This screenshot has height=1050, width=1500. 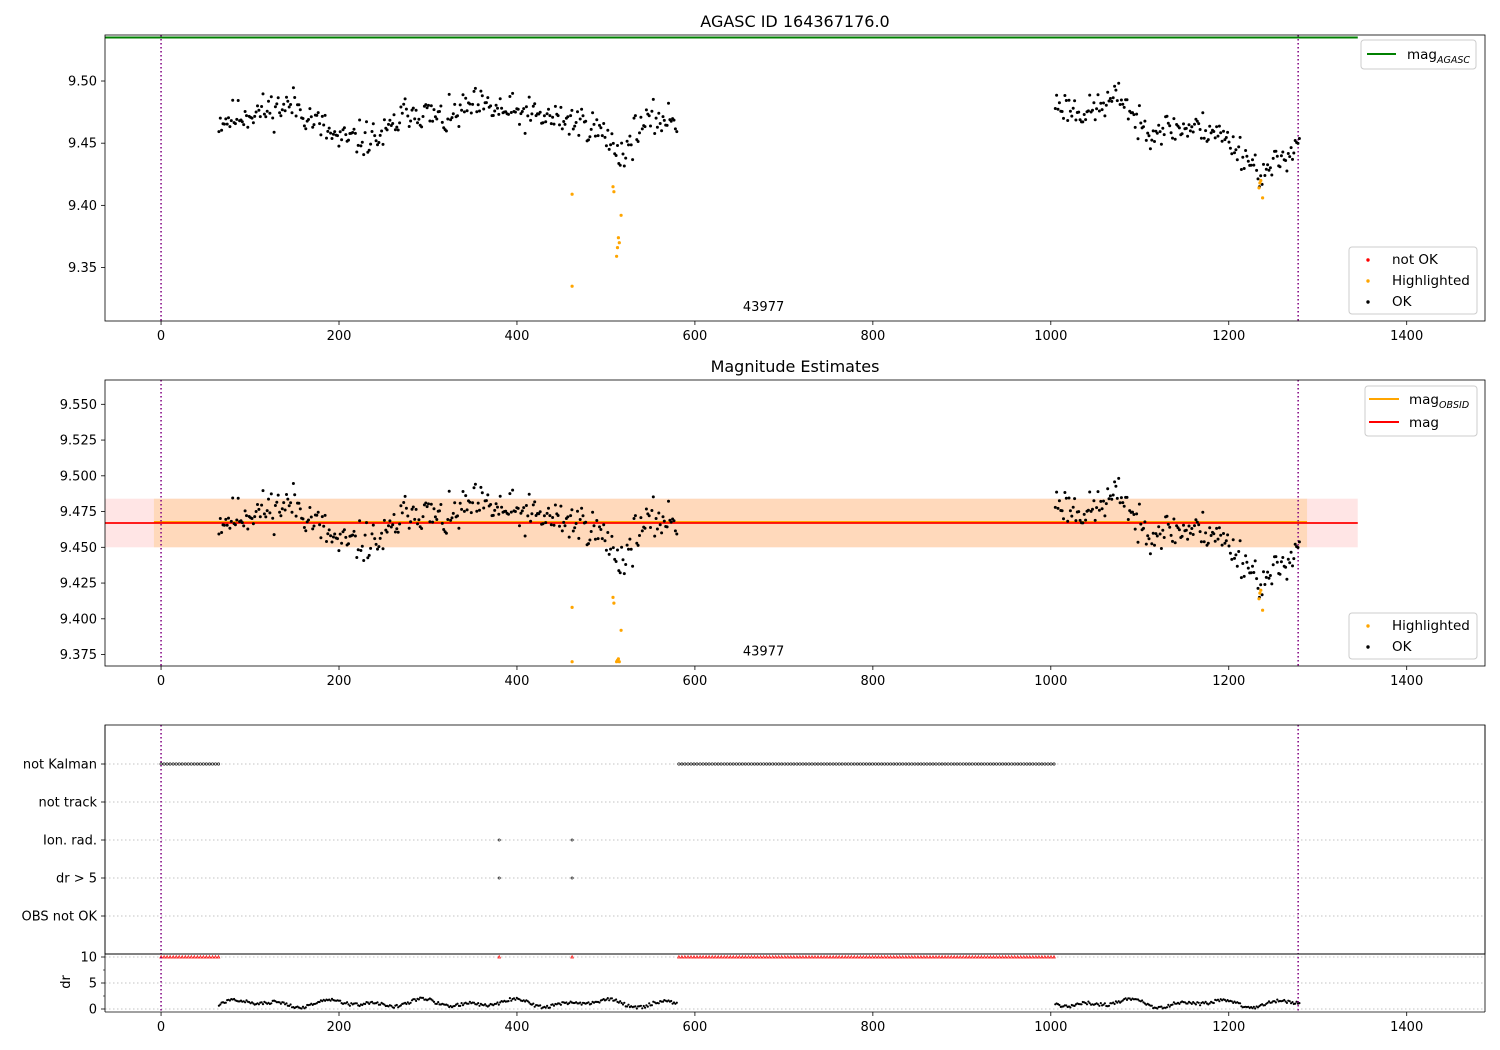 I want to click on legend-label-ok: OK, so click(x=1402, y=302).